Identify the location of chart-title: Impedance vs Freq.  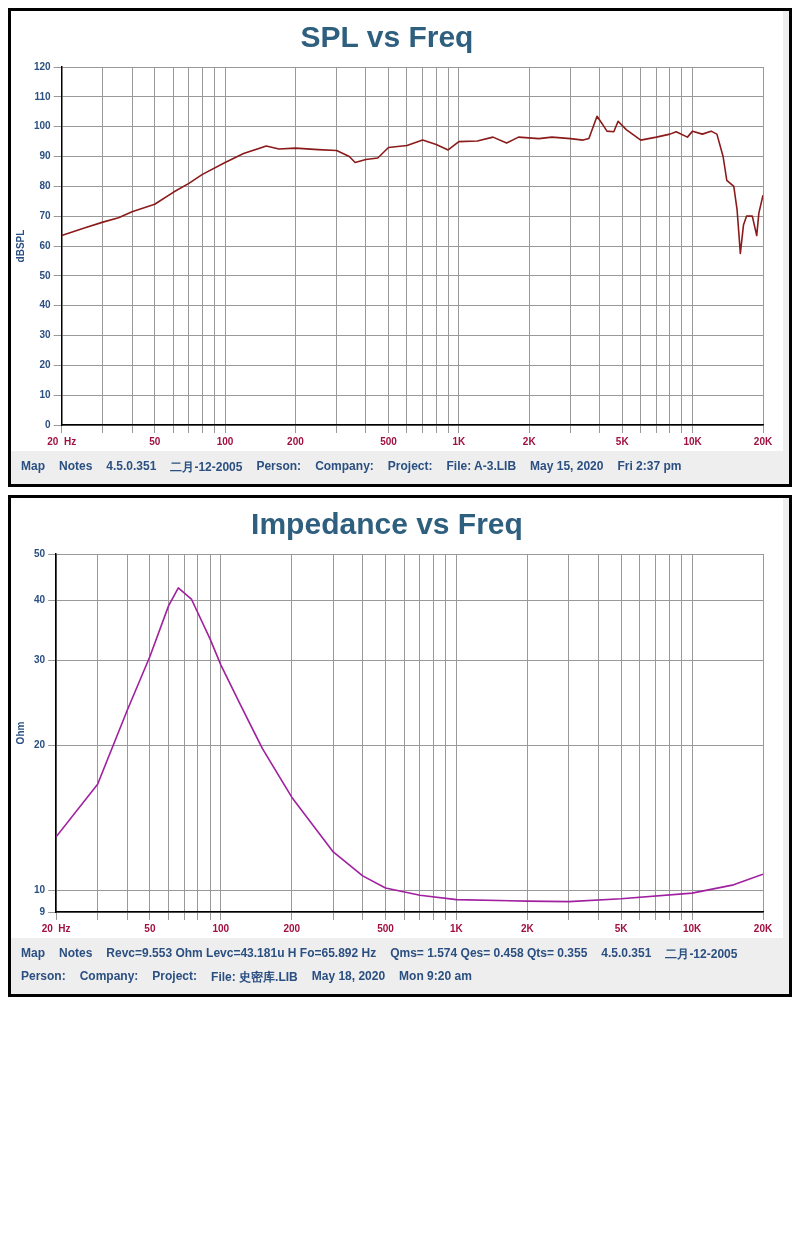
(387, 524).